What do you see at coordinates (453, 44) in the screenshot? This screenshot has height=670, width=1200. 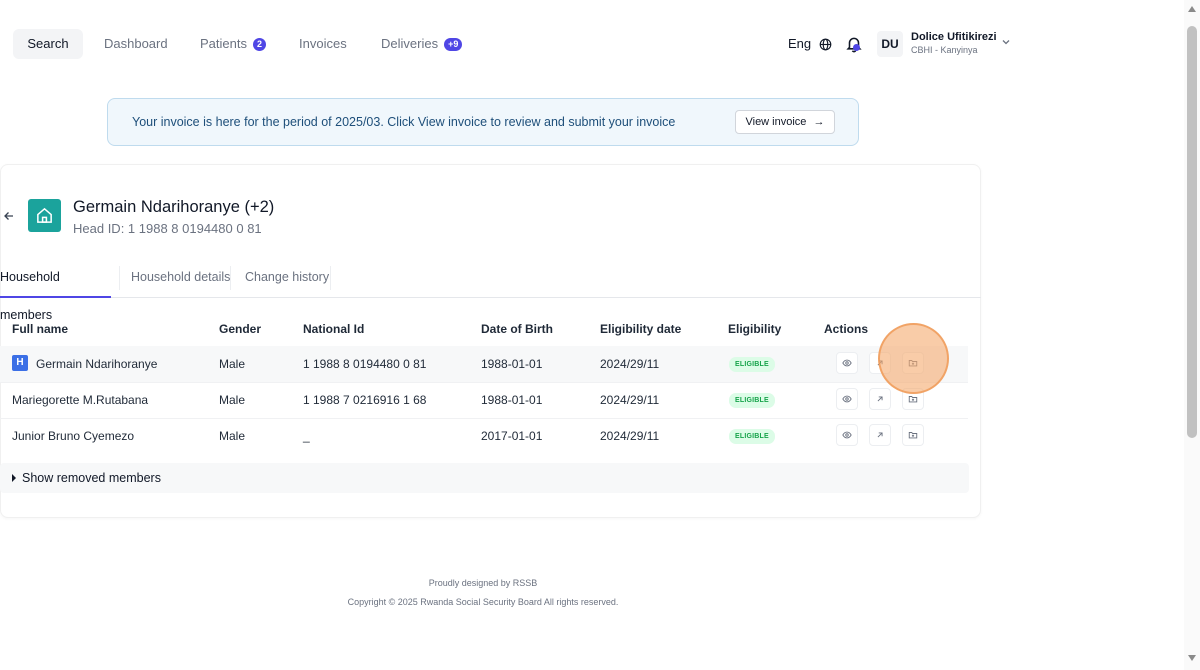 I see `deliveries-count-badge: +9` at bounding box center [453, 44].